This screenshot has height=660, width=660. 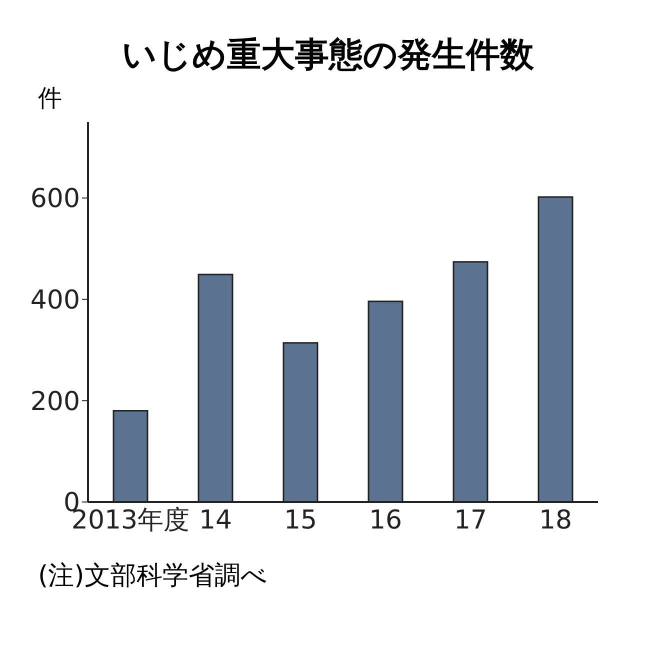 What do you see at coordinates (471, 520) in the screenshot?
I see `x-tick-label: 17` at bounding box center [471, 520].